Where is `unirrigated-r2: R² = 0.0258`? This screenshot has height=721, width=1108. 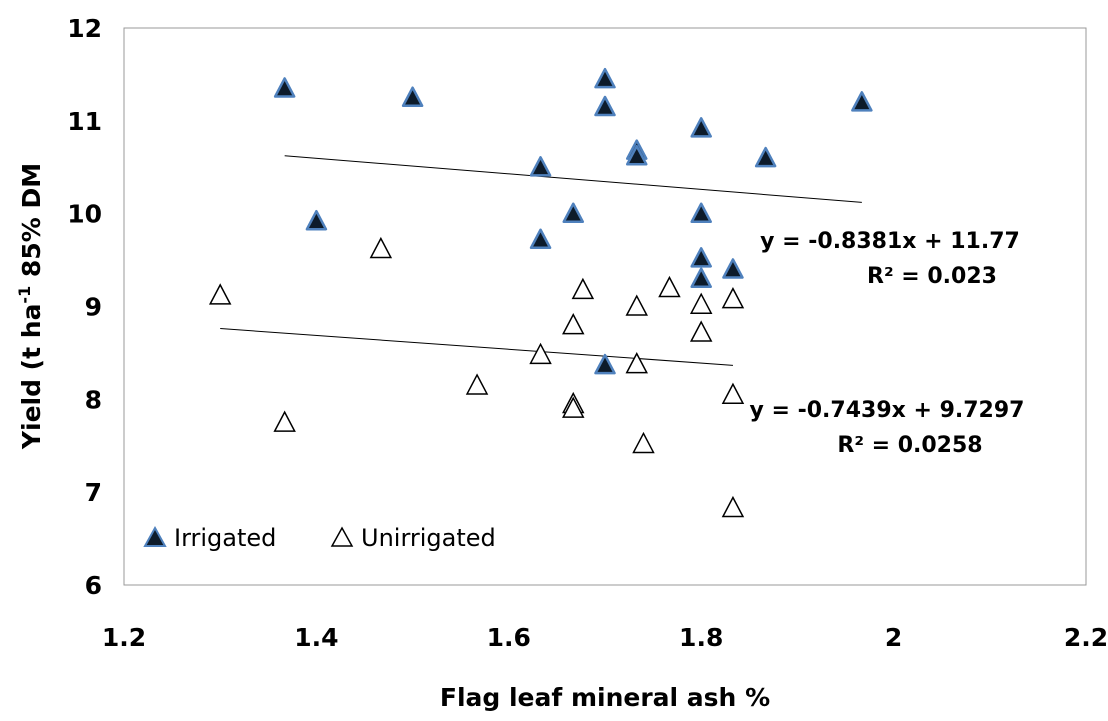 unirrigated-r2: R² = 0.0258 is located at coordinates (909, 445).